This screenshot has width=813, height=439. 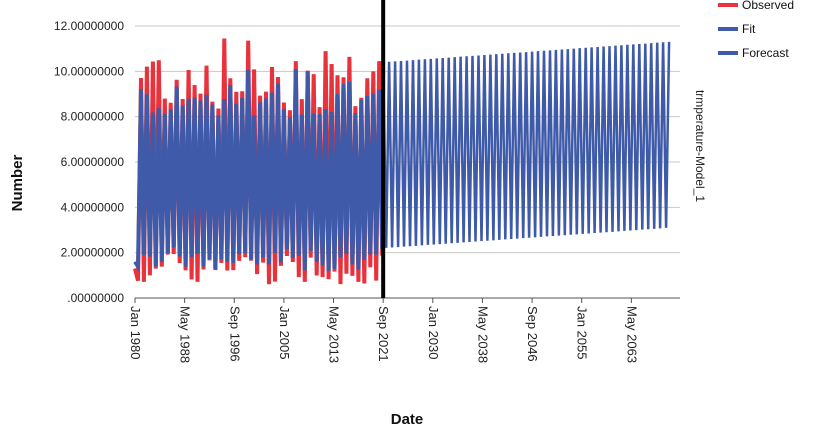 What do you see at coordinates (482, 334) in the screenshot?
I see `x-tick-label: May 2038` at bounding box center [482, 334].